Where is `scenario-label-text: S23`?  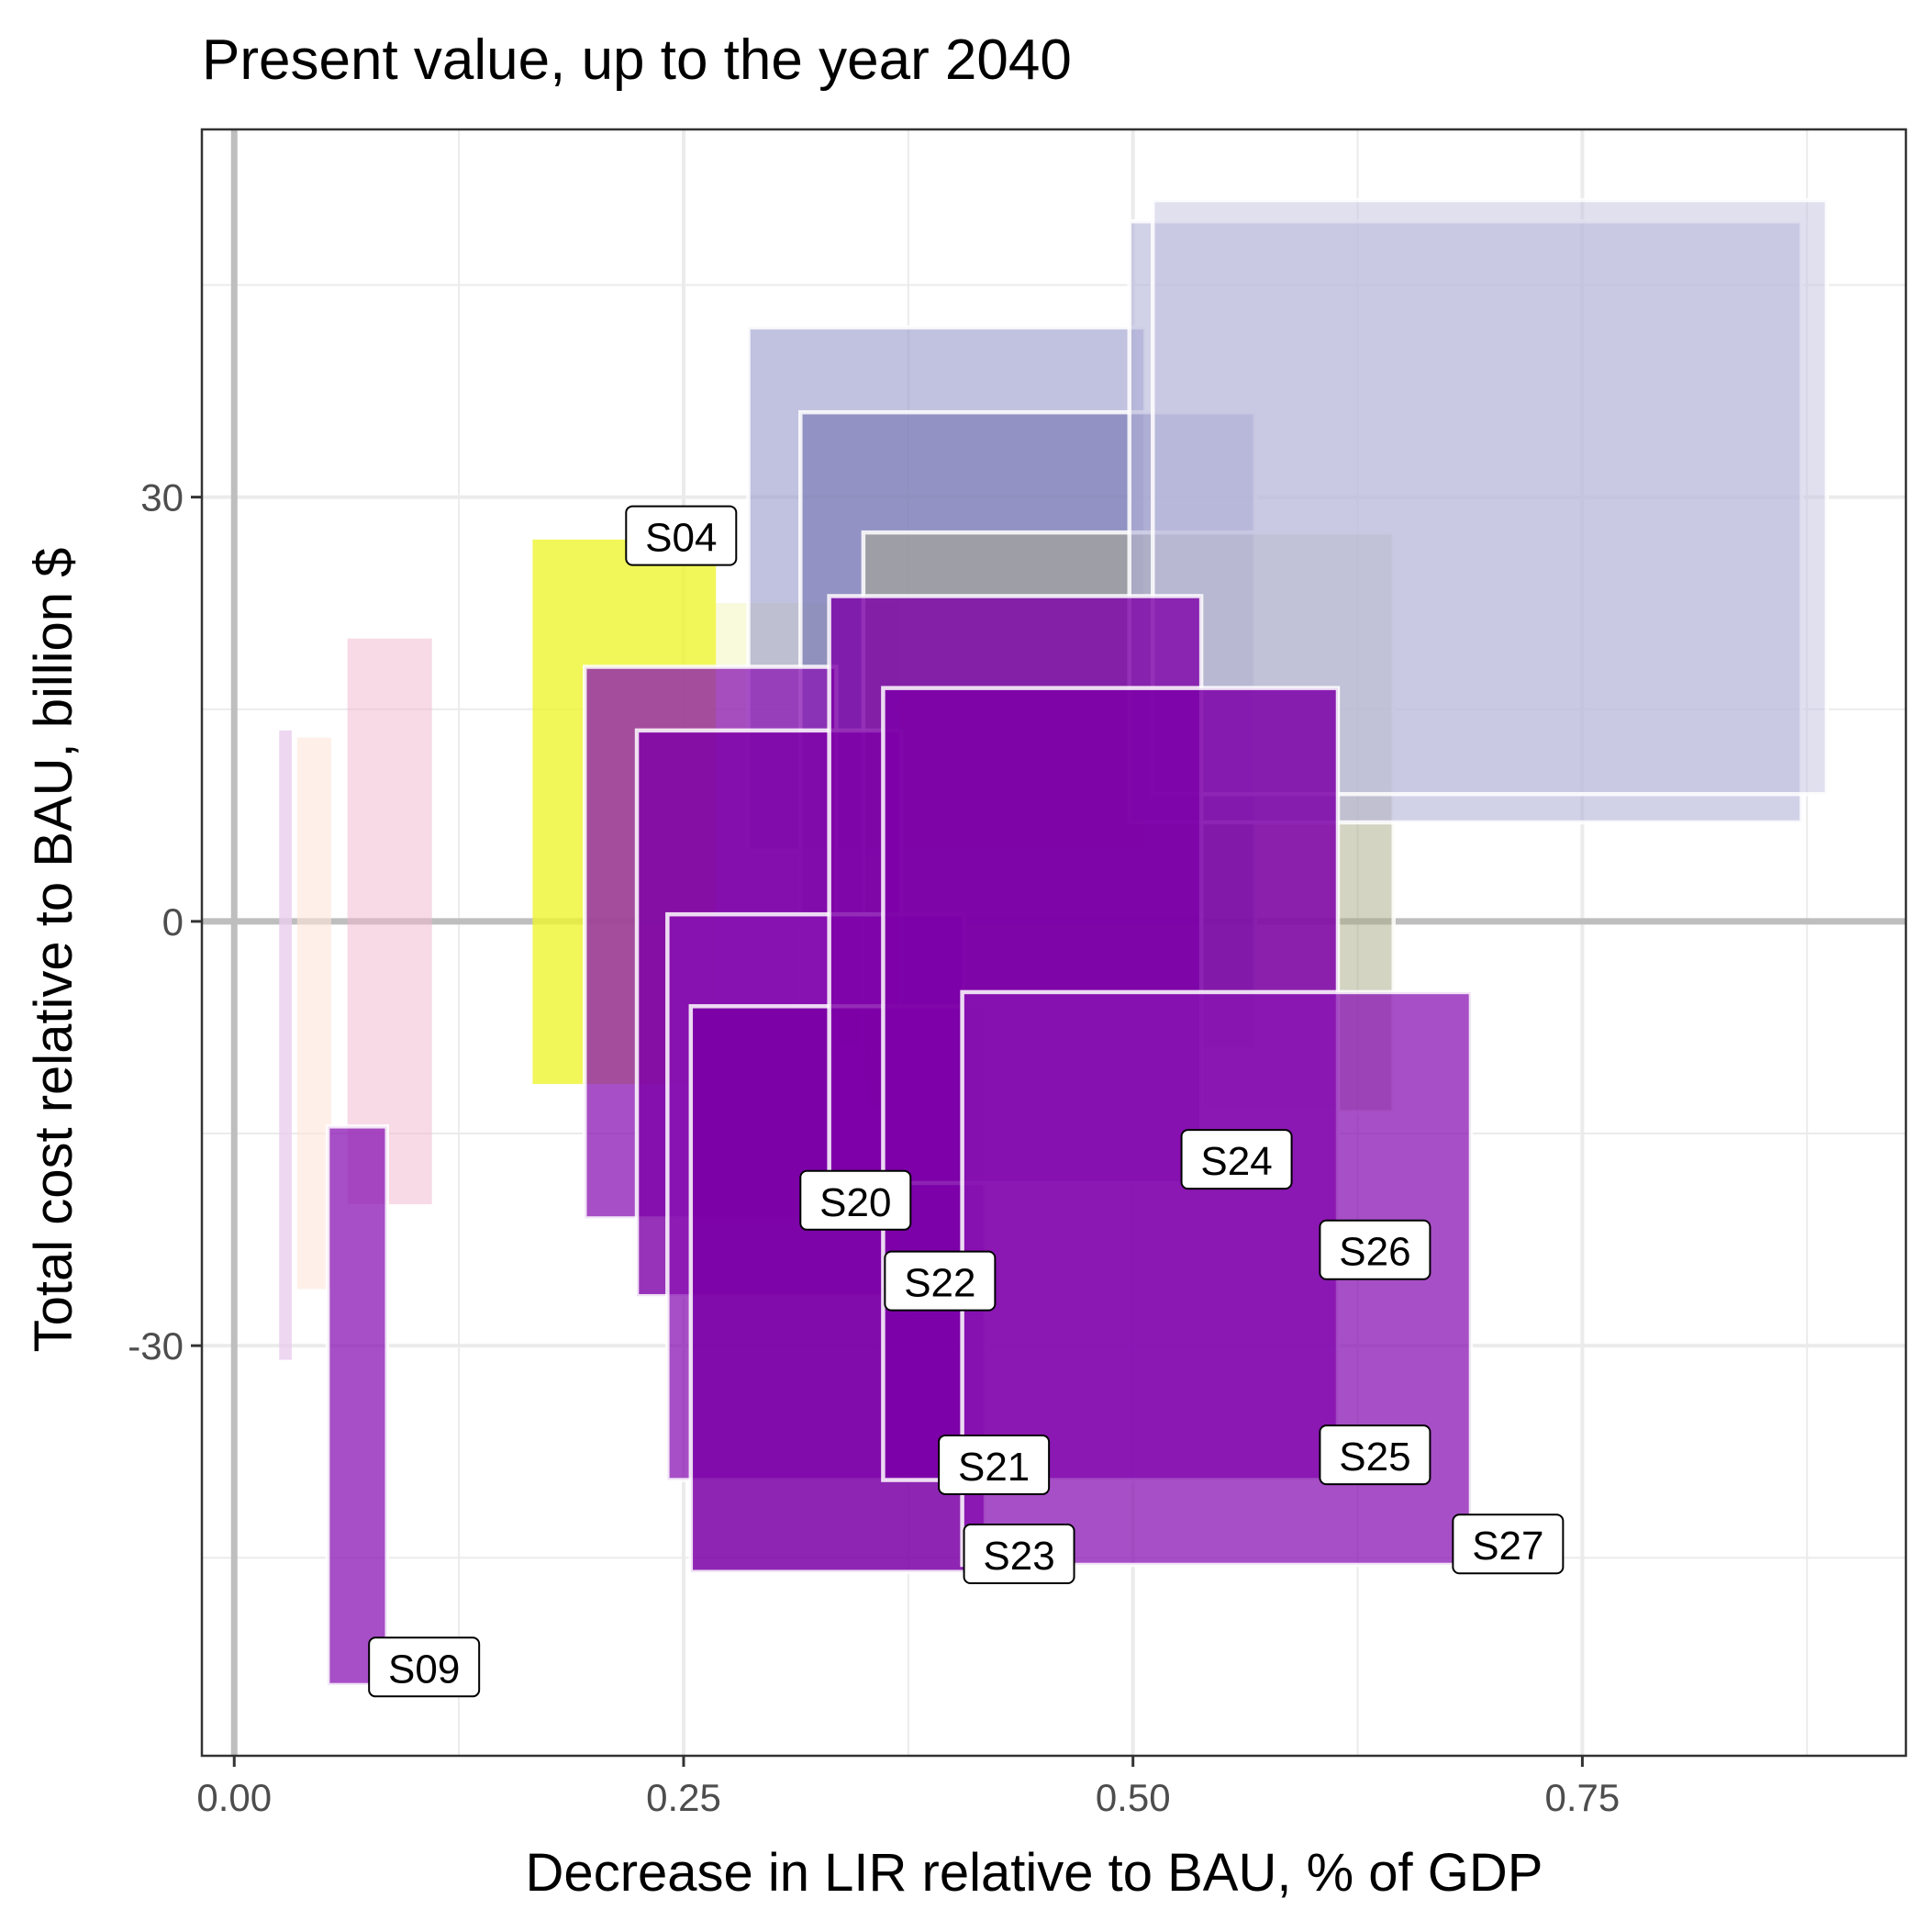
scenario-label-text: S23 is located at coordinates (1018, 1557).